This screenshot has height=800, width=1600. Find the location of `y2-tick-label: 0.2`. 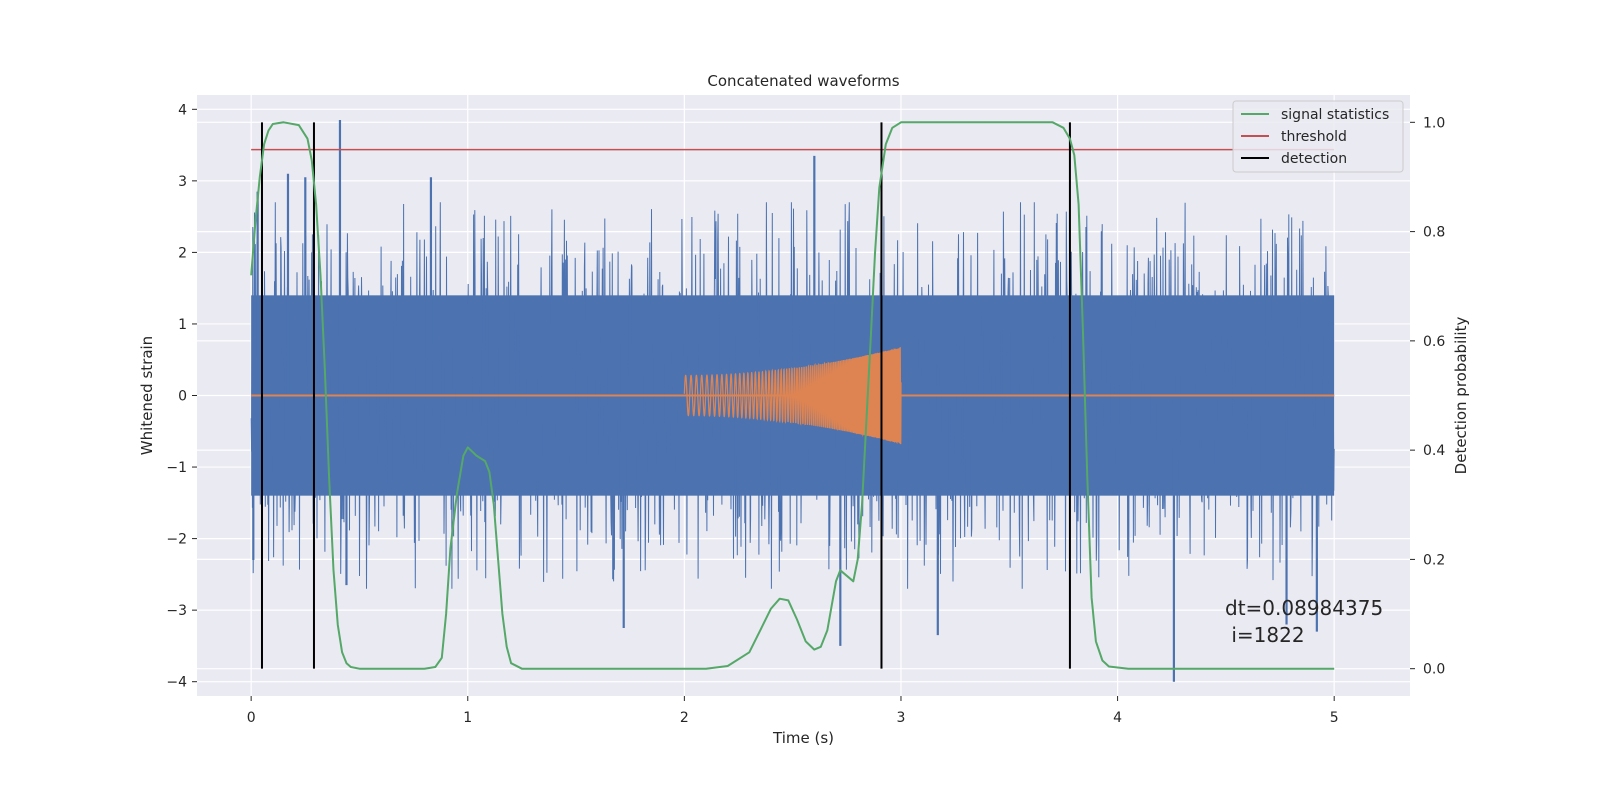

y2-tick-label: 0.2 is located at coordinates (1434, 560).